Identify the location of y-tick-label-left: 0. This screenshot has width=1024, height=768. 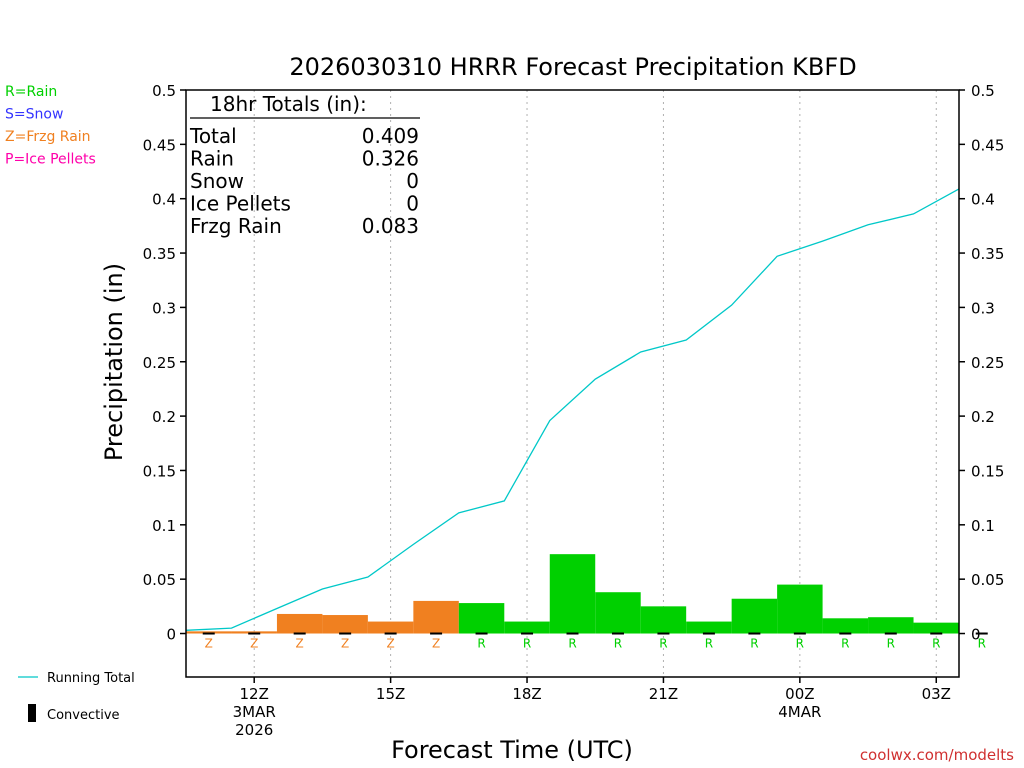
(171, 635).